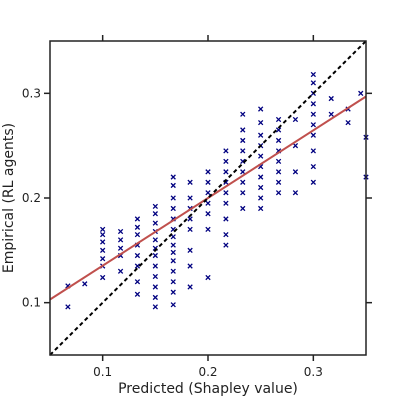  What do you see at coordinates (31, 303) in the screenshot?
I see `y-tick-label: 0.1` at bounding box center [31, 303].